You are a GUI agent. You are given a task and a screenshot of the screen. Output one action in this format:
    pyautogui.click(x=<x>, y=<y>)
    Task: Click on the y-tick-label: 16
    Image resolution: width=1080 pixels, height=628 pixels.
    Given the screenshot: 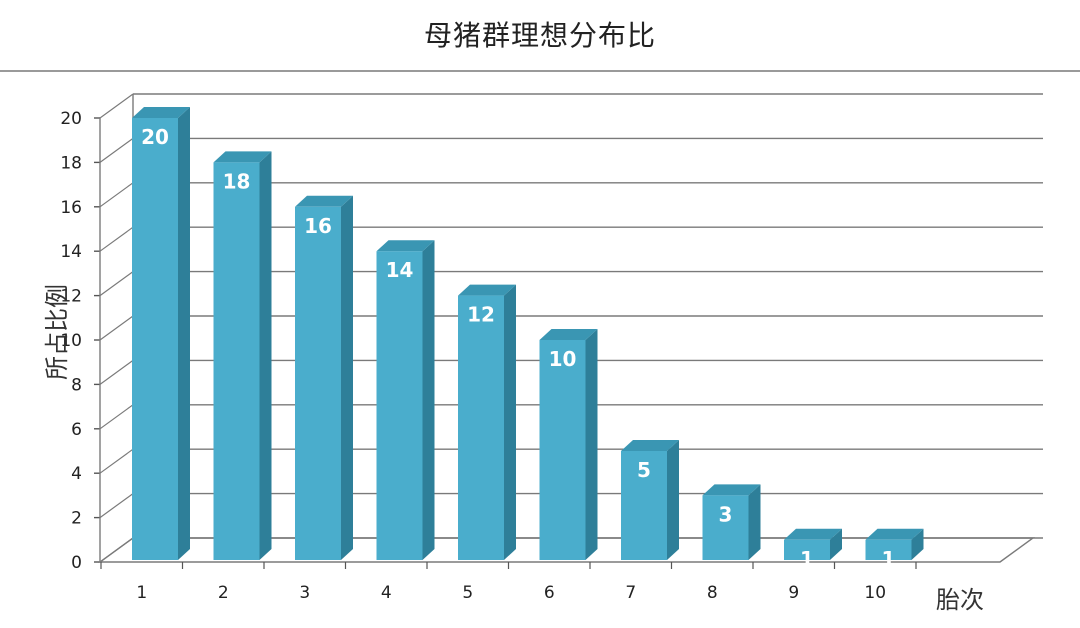 What is the action you would take?
    pyautogui.click(x=71, y=208)
    